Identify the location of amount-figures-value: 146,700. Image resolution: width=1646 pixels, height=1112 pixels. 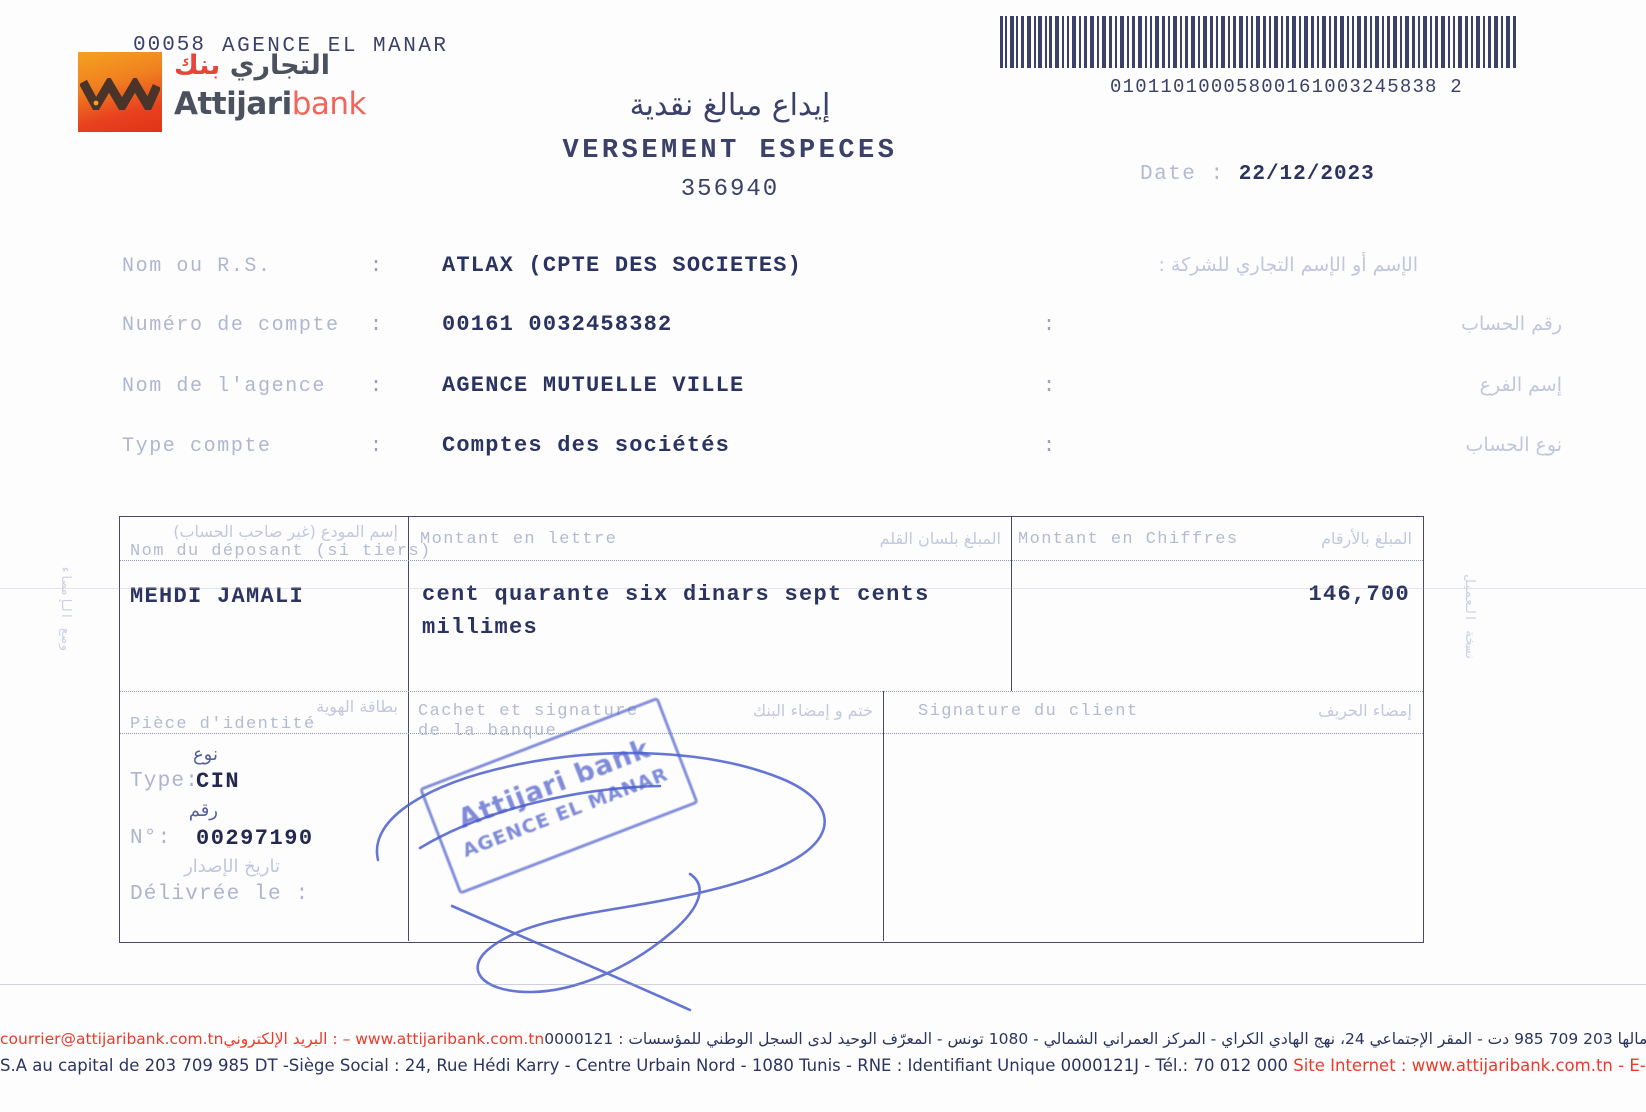
(1359, 594).